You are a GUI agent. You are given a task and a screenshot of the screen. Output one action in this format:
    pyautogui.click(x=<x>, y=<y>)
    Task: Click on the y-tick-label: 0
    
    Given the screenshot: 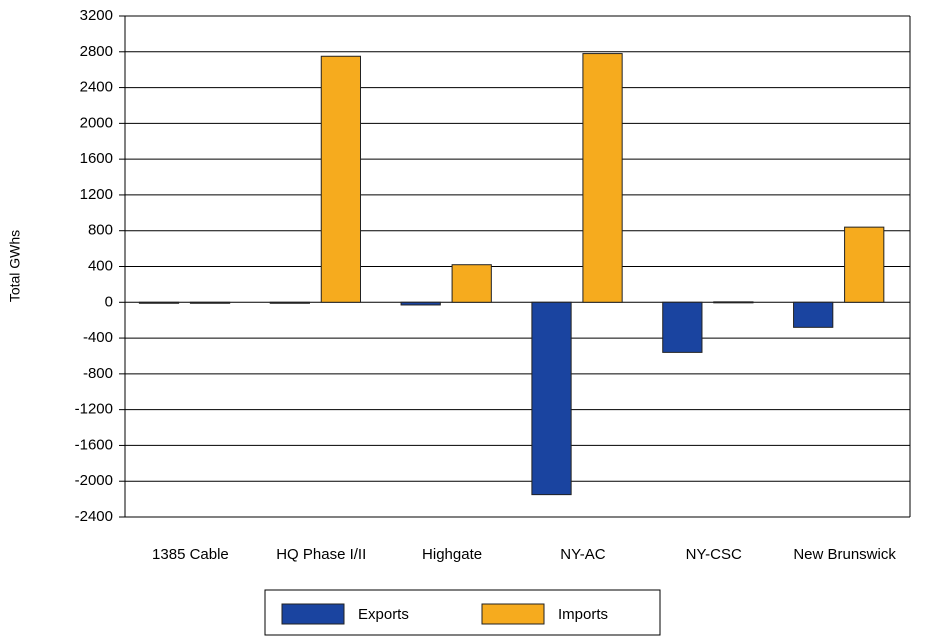 What is the action you would take?
    pyautogui.click(x=109, y=301)
    